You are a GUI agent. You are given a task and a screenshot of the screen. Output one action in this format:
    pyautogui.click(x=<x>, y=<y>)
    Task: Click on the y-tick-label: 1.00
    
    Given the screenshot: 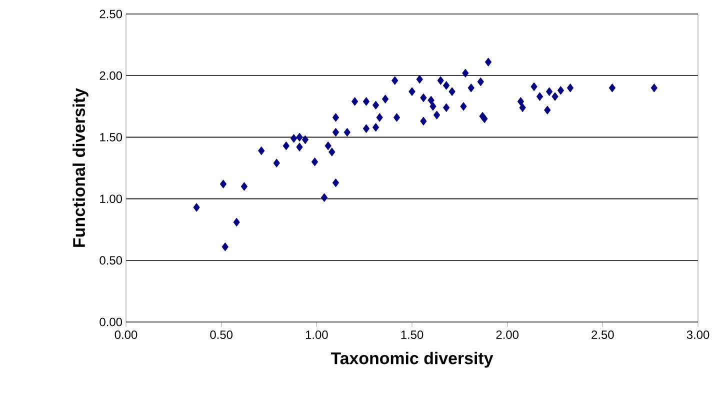 What is the action you would take?
    pyautogui.click(x=111, y=199)
    